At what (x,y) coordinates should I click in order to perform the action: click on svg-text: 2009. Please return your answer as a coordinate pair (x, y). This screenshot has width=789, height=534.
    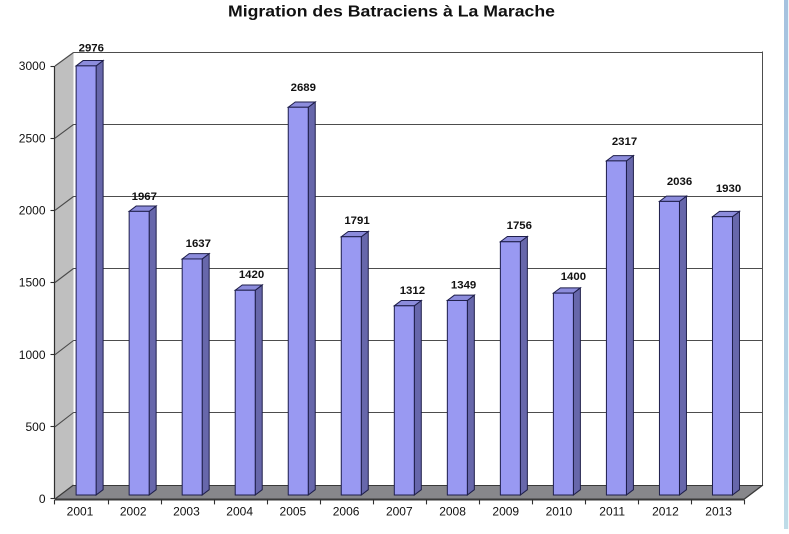
    Looking at the image, I should click on (505, 511).